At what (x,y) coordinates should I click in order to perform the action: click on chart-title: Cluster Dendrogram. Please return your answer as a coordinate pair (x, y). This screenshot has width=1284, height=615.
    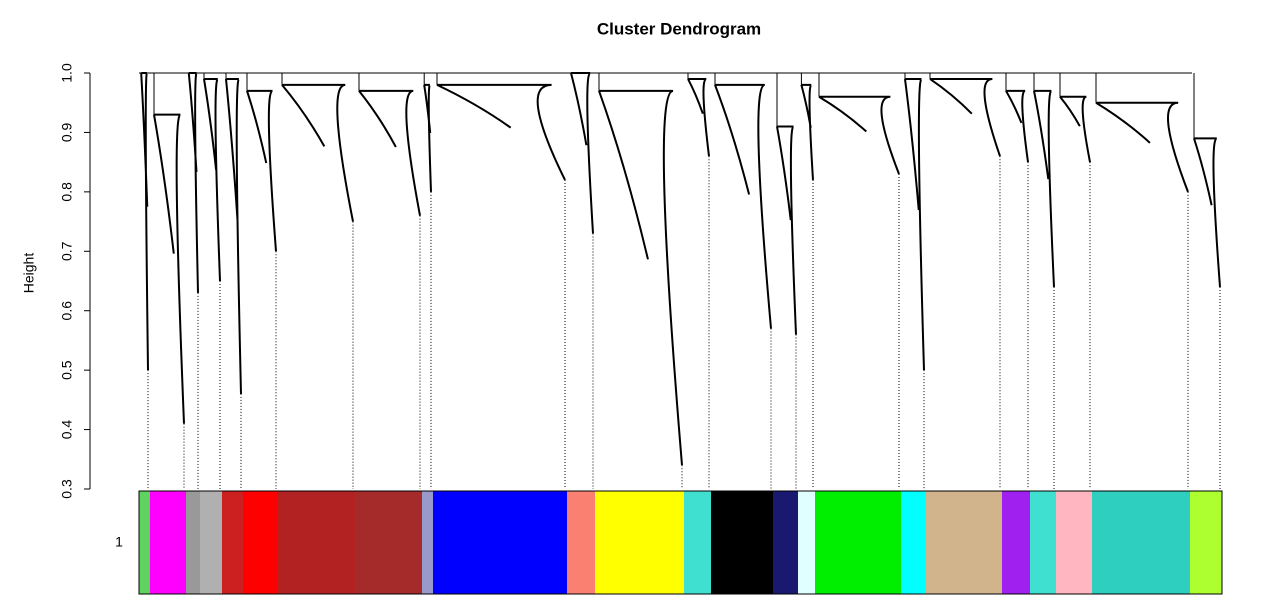
    Looking at the image, I should click on (679, 28).